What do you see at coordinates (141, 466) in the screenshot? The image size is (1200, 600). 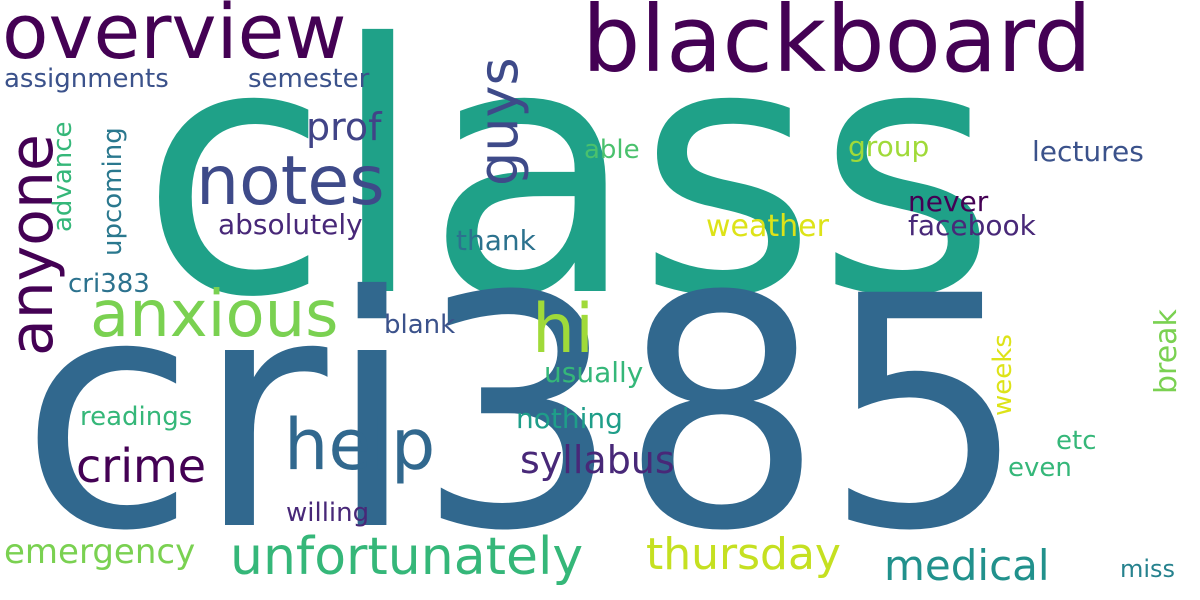 I see `word-crime: crime` at bounding box center [141, 466].